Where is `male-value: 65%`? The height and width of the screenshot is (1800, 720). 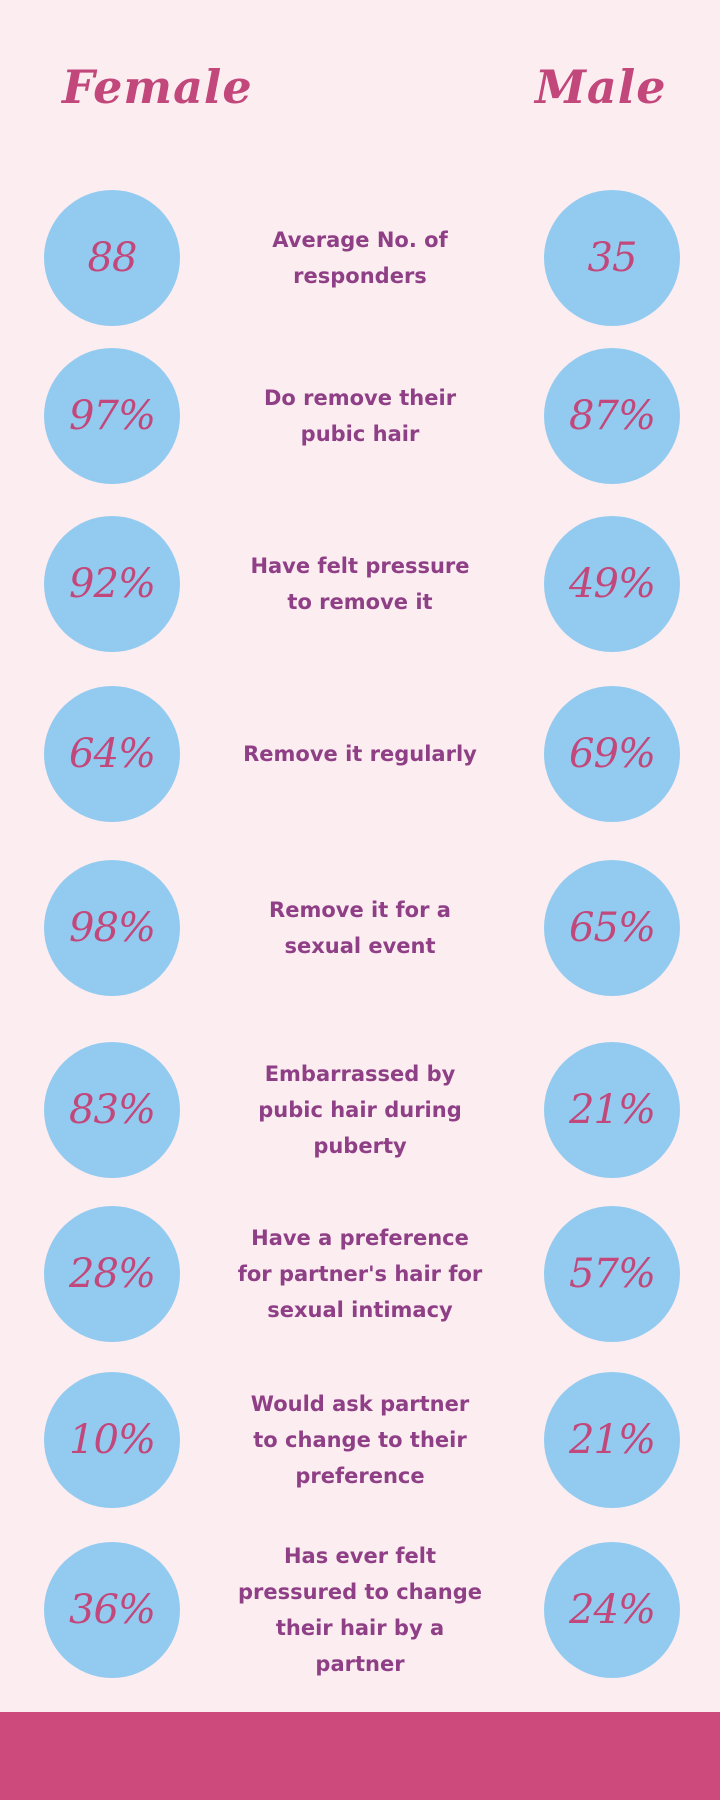
male-value: 65% is located at coordinates (612, 928).